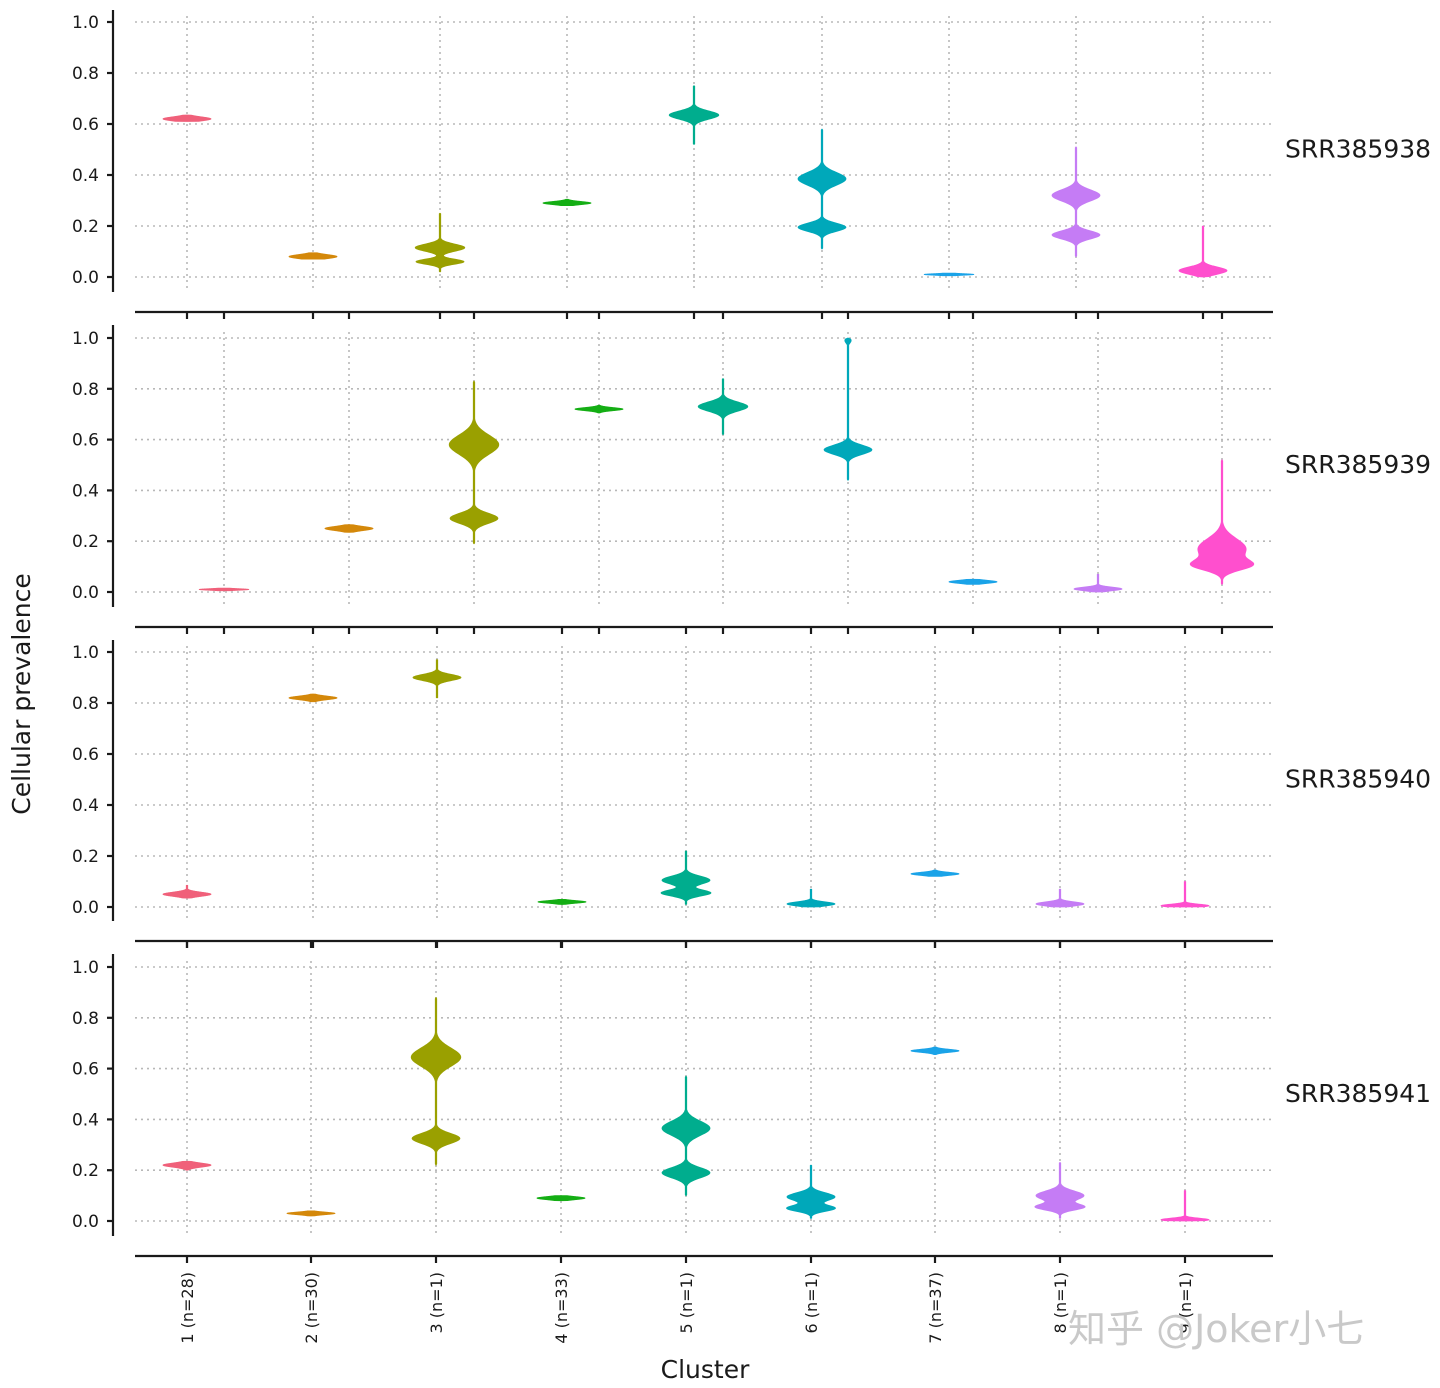 The image size is (1440, 1388). I want to click on x-axis-title: Cluster, so click(705, 1369).